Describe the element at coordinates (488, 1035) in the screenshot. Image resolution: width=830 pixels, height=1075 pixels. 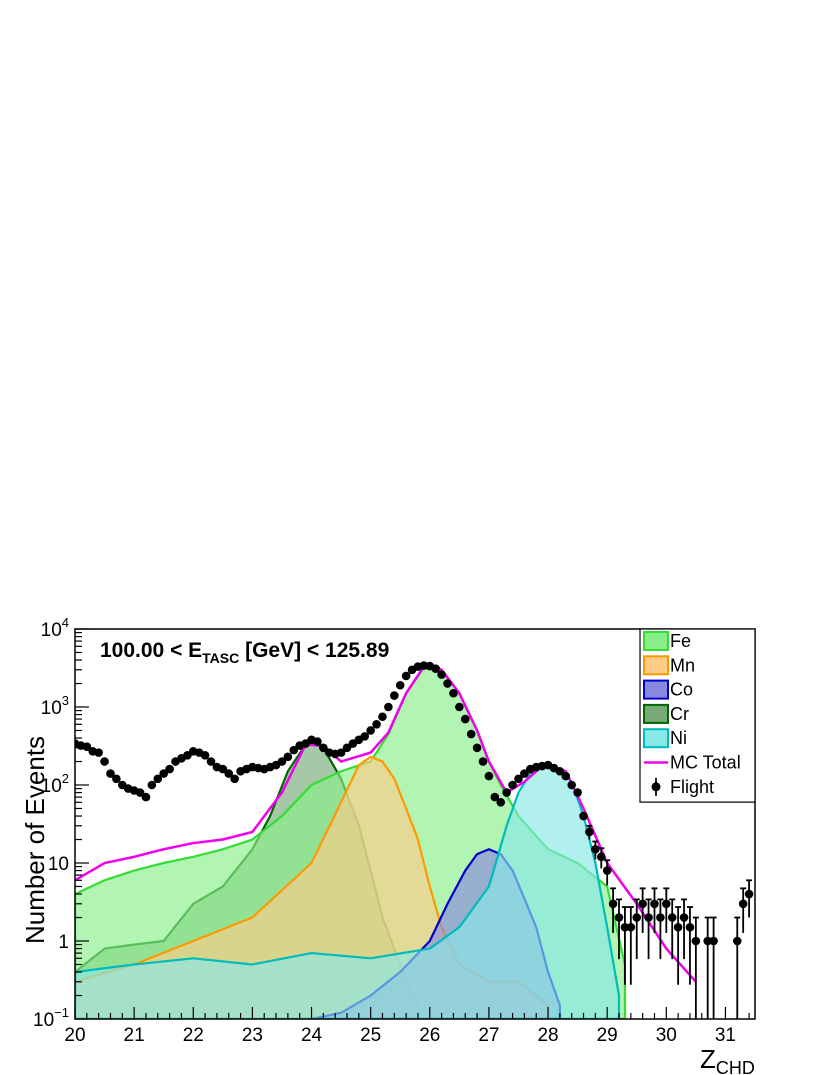
I see `x-tick-label: 27` at that location.